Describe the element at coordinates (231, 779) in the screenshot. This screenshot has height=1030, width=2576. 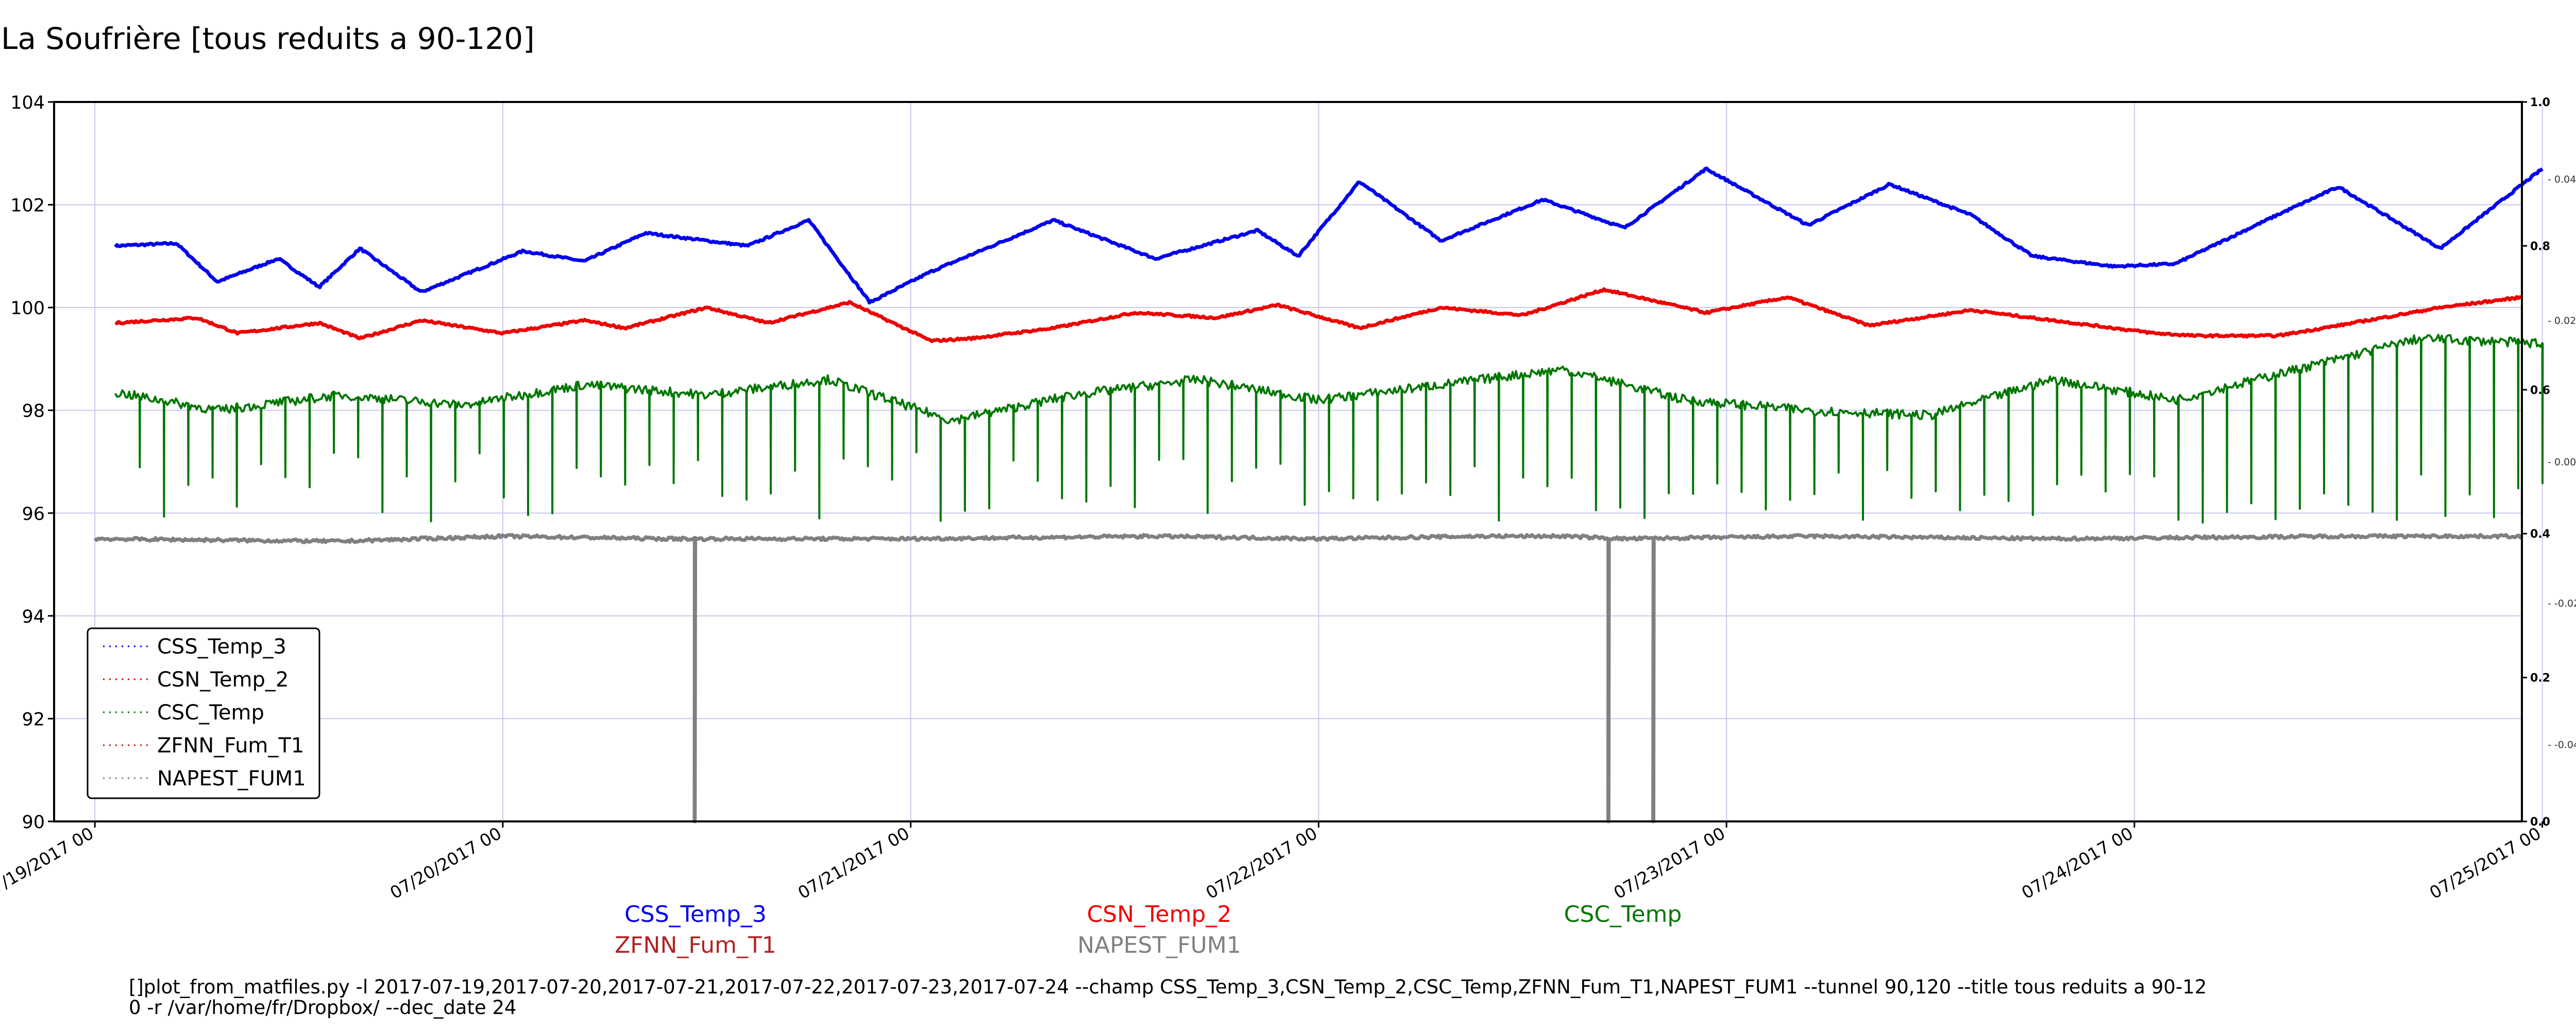
I see `legend-label: NAPEST_FUM1` at that location.